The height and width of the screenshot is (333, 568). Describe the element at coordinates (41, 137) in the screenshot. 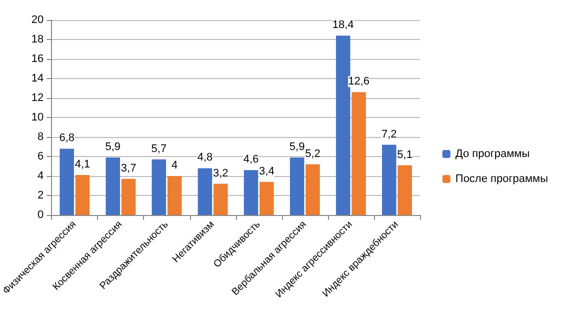

I see `y-tick-label: 8` at that location.